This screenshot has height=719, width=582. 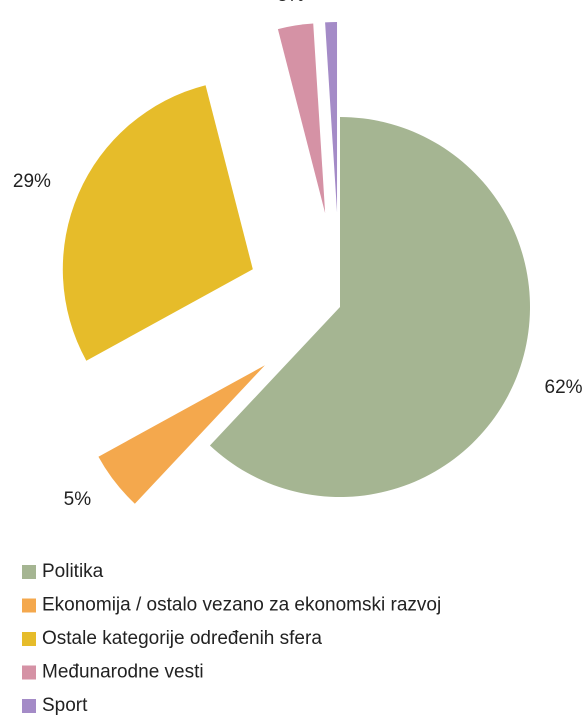 What do you see at coordinates (563, 387) in the screenshot?
I see `data-label: 62%` at bounding box center [563, 387].